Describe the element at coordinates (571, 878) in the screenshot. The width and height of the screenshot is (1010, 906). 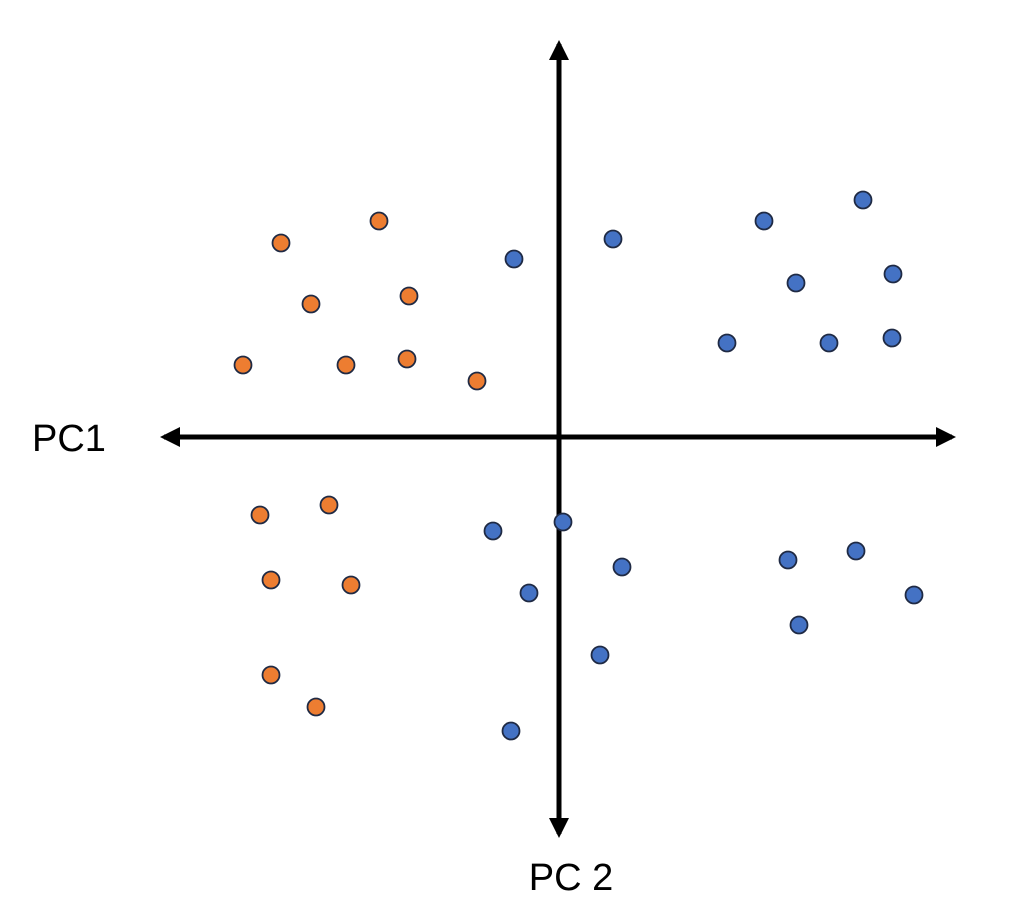
I see `y-axis-label: PC 2` at that location.